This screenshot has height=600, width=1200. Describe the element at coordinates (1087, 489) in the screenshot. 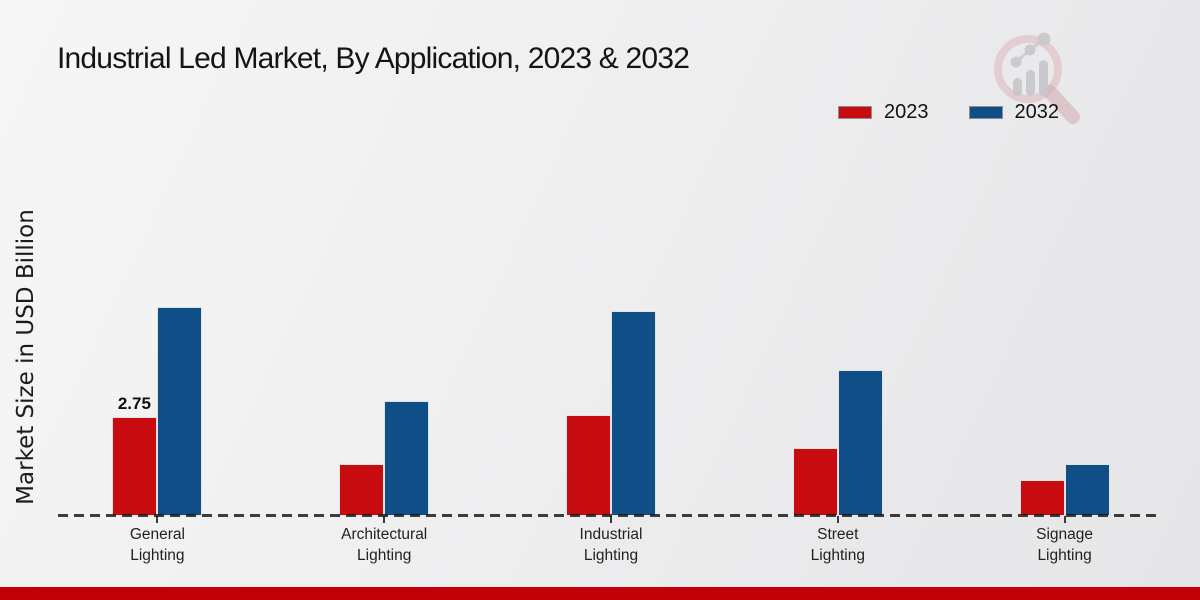

I see `bar-2032-signage-lighting` at that location.